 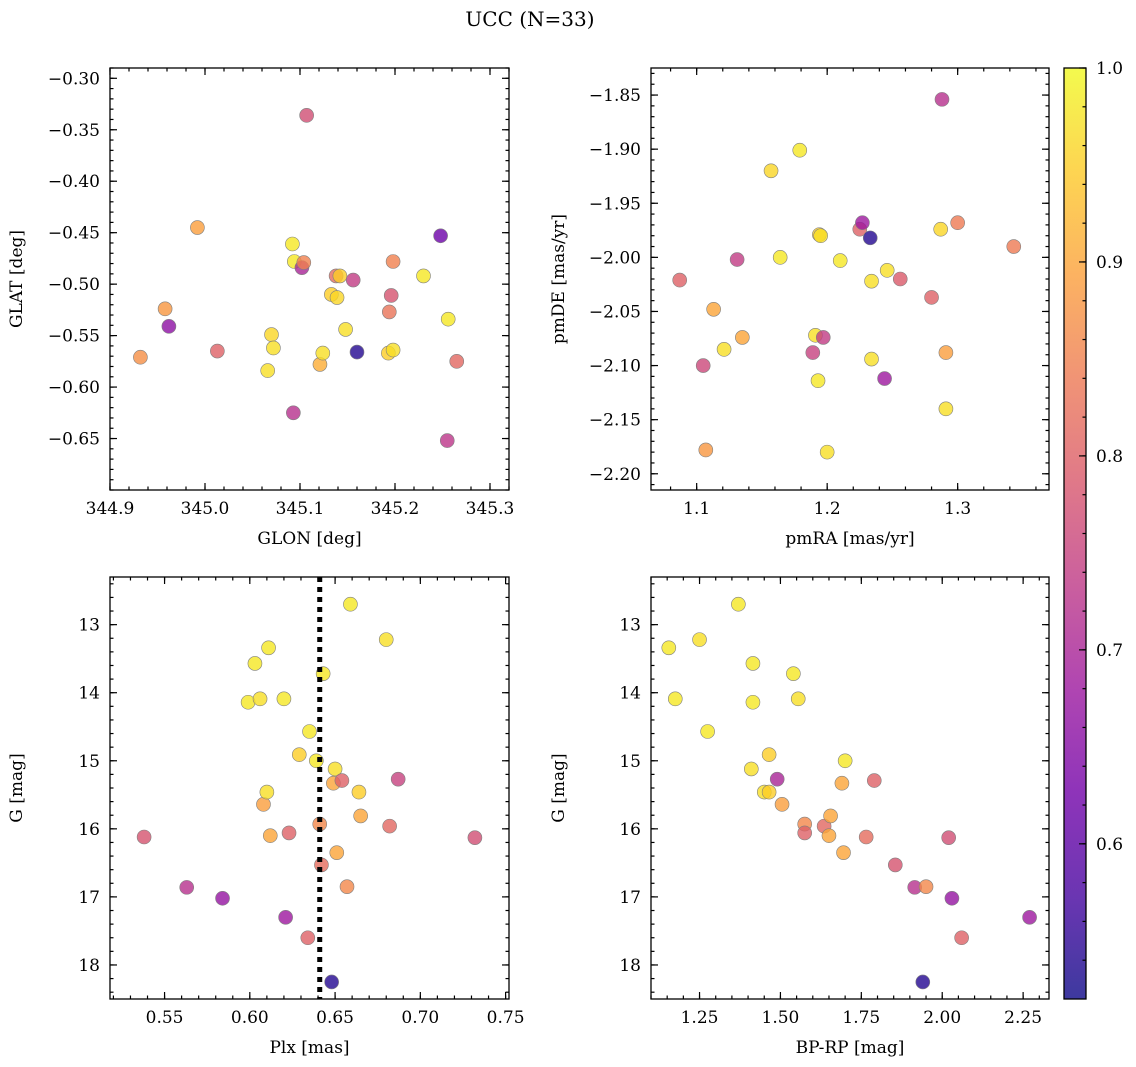 I want to click on y-tick-label: −1.85, so click(x=615, y=96).